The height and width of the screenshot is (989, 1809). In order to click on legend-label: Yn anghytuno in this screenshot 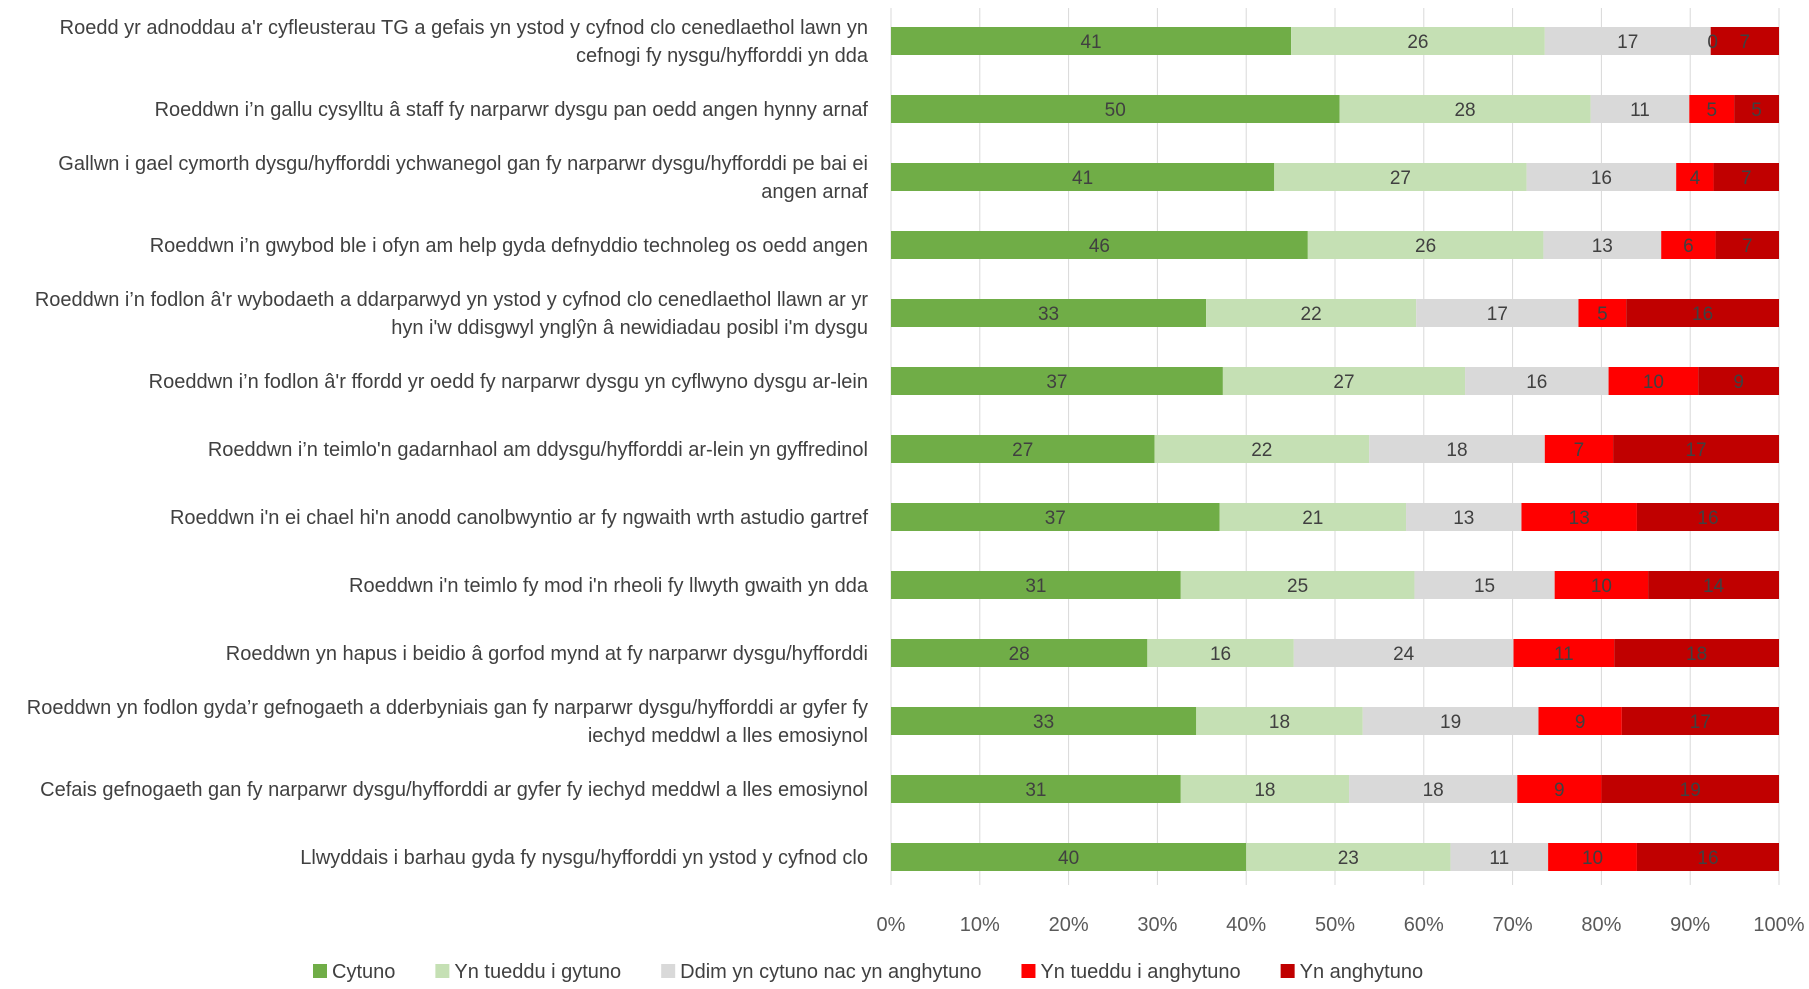, I will do `click(1361, 972)`.